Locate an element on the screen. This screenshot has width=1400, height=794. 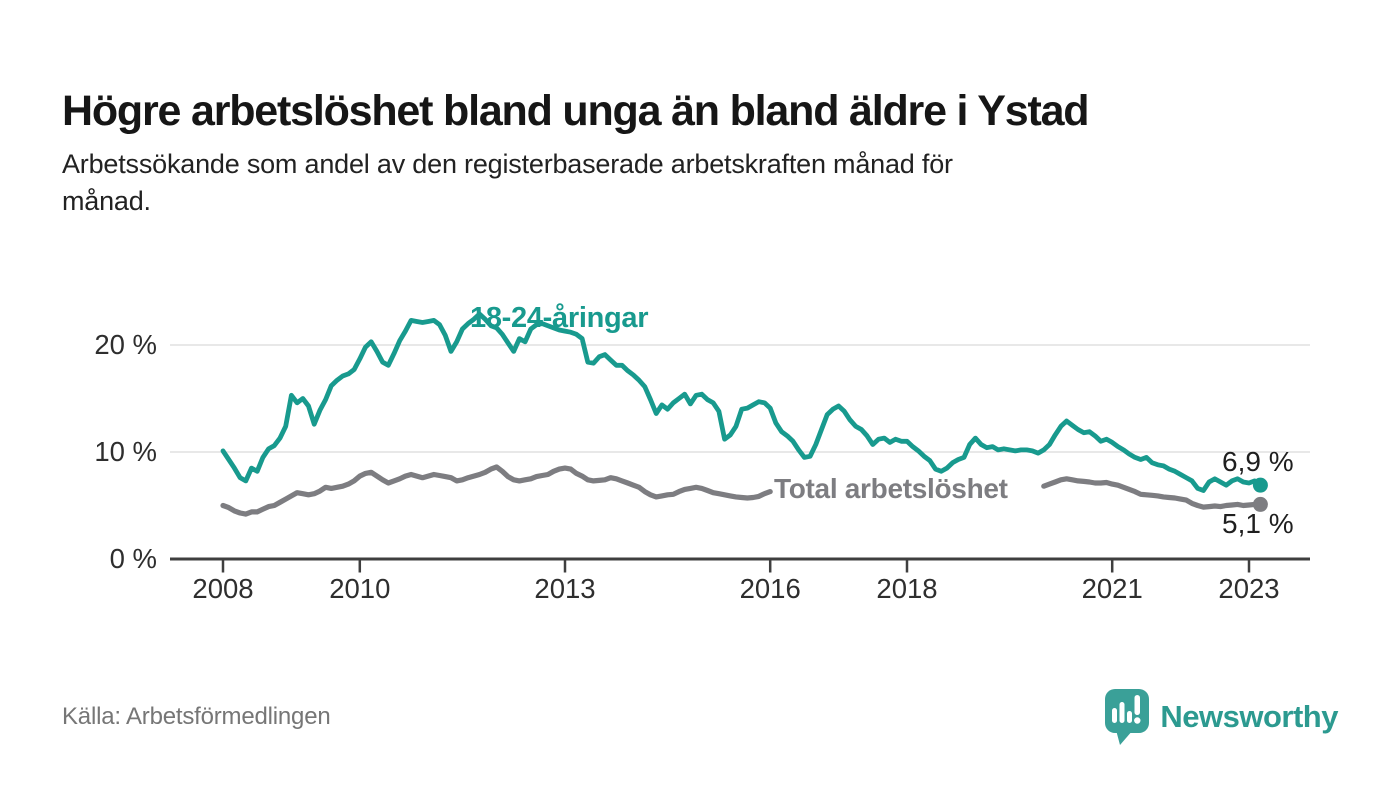
x-axis-label-2008: 2008 is located at coordinates (222, 588).